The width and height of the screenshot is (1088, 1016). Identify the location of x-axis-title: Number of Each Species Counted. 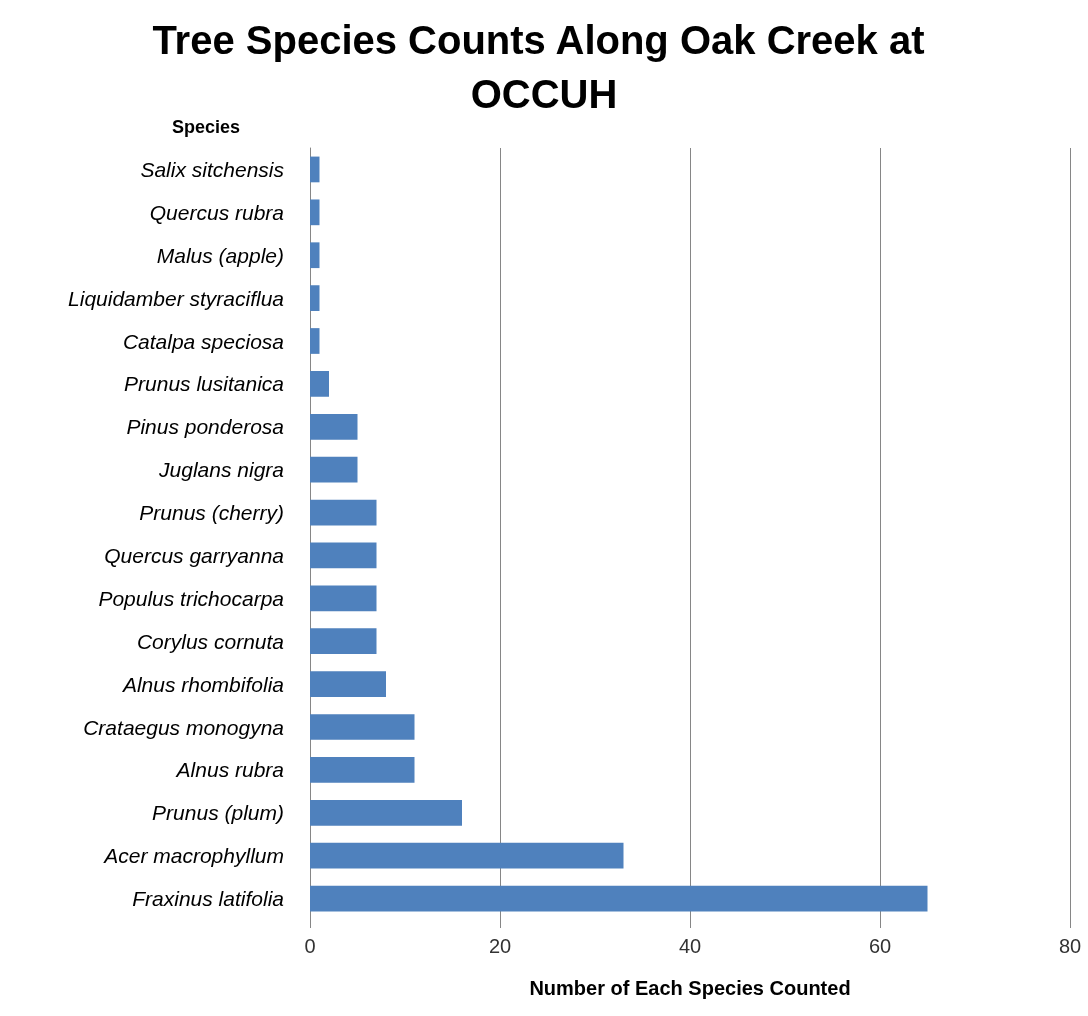
(690, 988).